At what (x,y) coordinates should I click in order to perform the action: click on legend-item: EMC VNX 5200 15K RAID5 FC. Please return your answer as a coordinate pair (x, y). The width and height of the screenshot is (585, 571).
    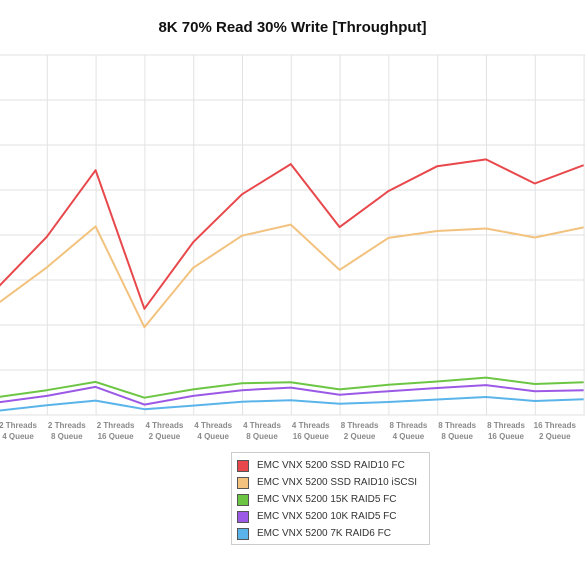
    Looking at the image, I should click on (333, 499).